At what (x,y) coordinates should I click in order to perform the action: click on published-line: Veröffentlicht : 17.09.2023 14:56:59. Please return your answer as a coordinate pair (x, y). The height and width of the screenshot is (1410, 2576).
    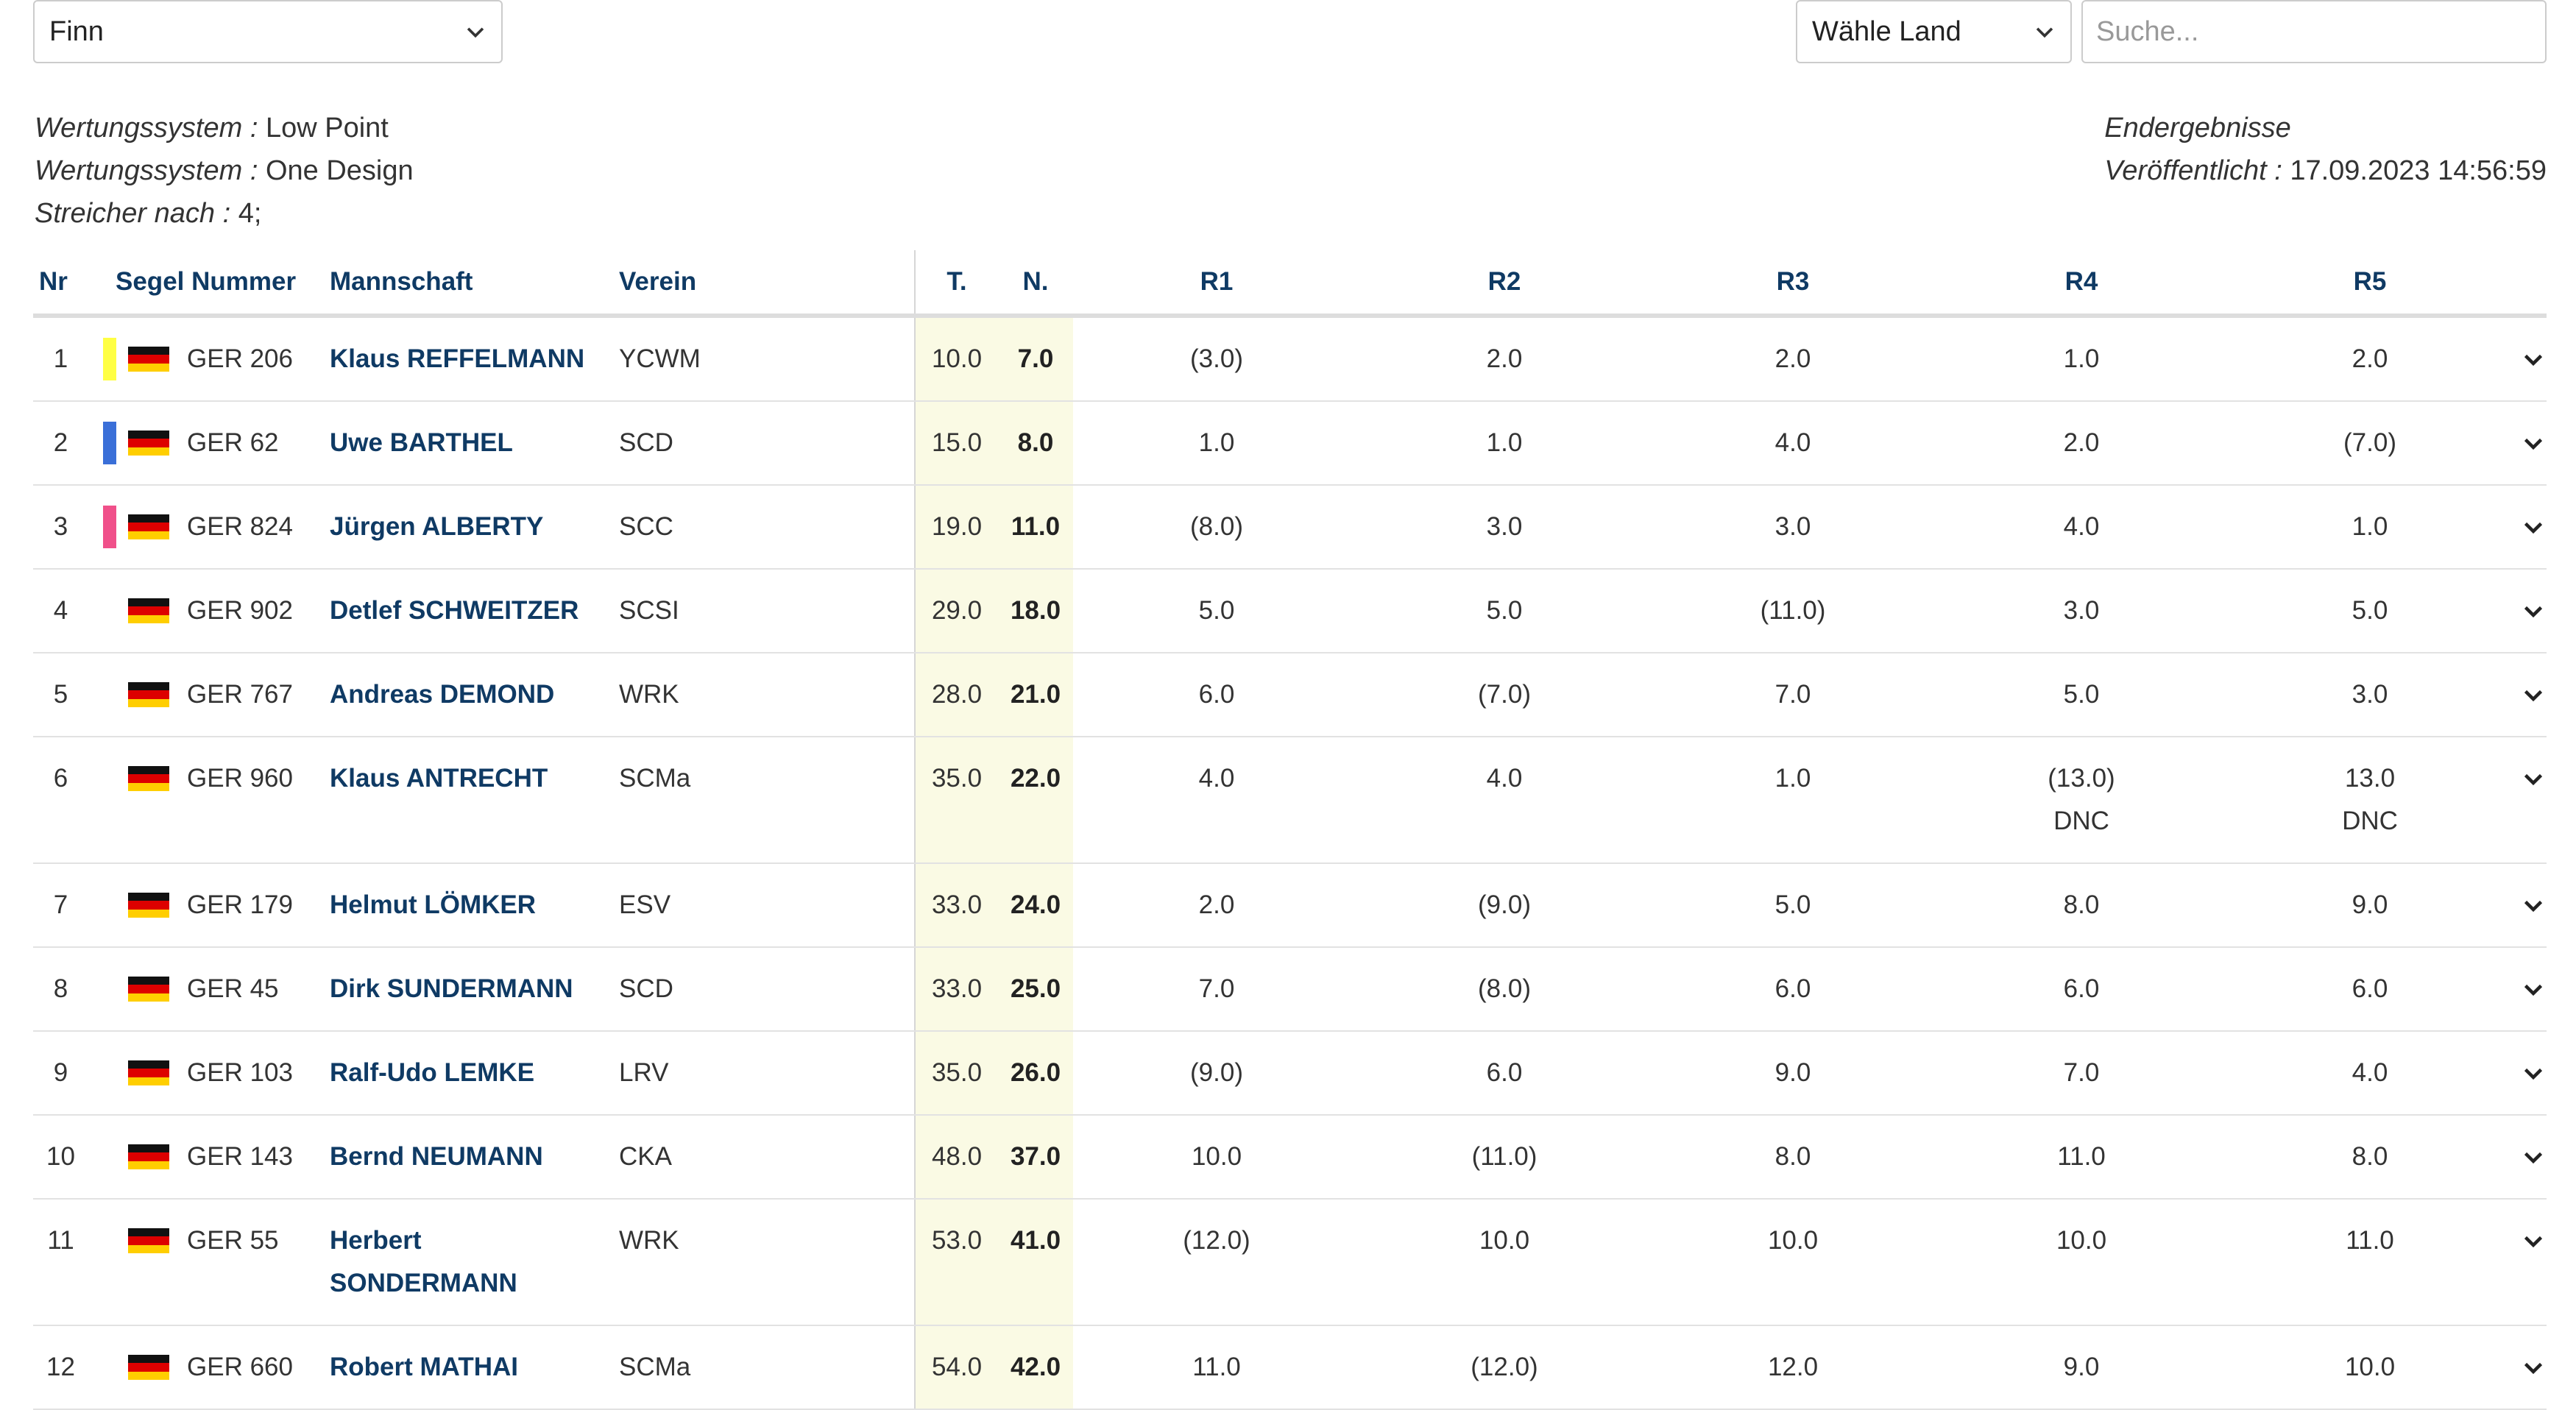
    Looking at the image, I should click on (2325, 170).